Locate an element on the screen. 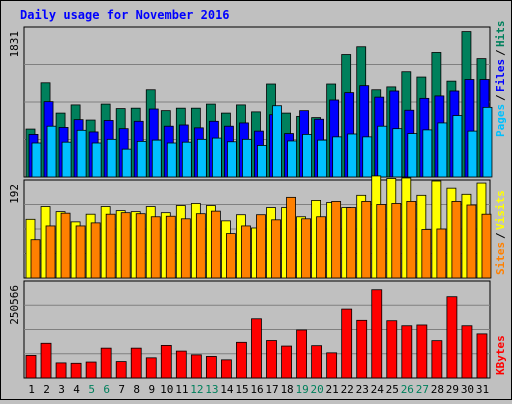 The height and width of the screenshot is (404, 512). day-label-29: 29 is located at coordinates (452, 389).